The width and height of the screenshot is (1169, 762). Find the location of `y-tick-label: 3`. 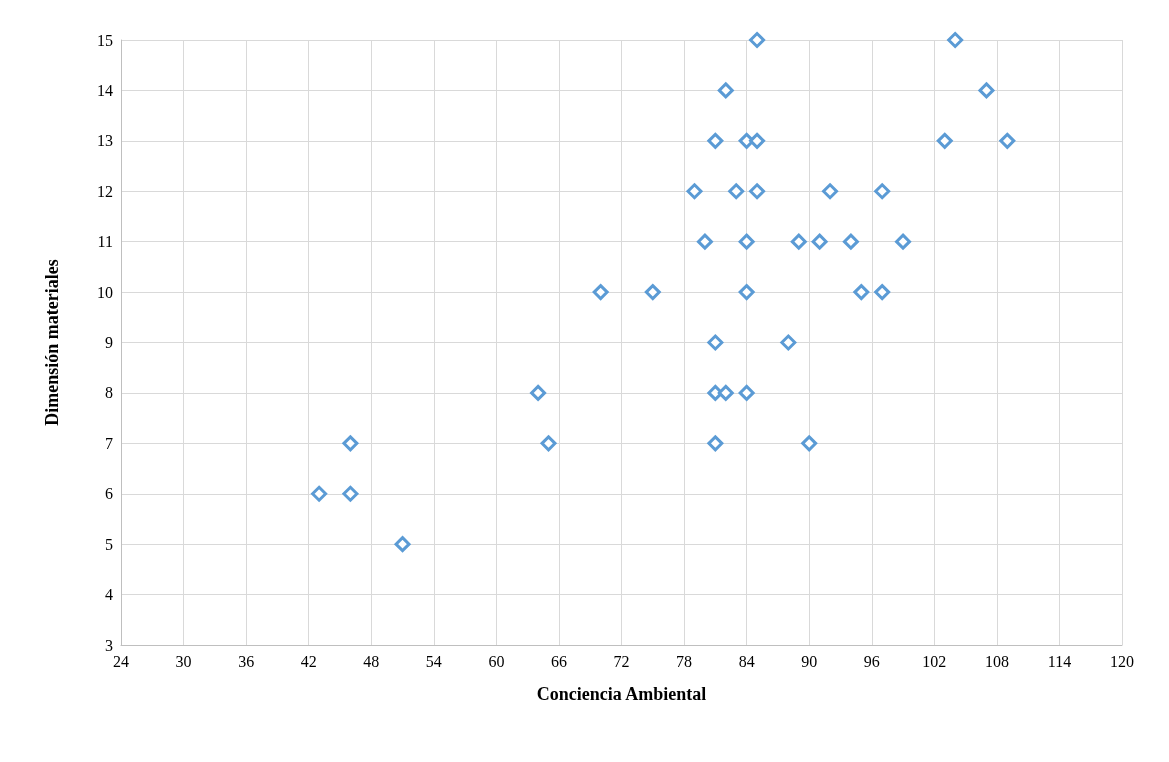

y-tick-label: 3 is located at coordinates (109, 645).